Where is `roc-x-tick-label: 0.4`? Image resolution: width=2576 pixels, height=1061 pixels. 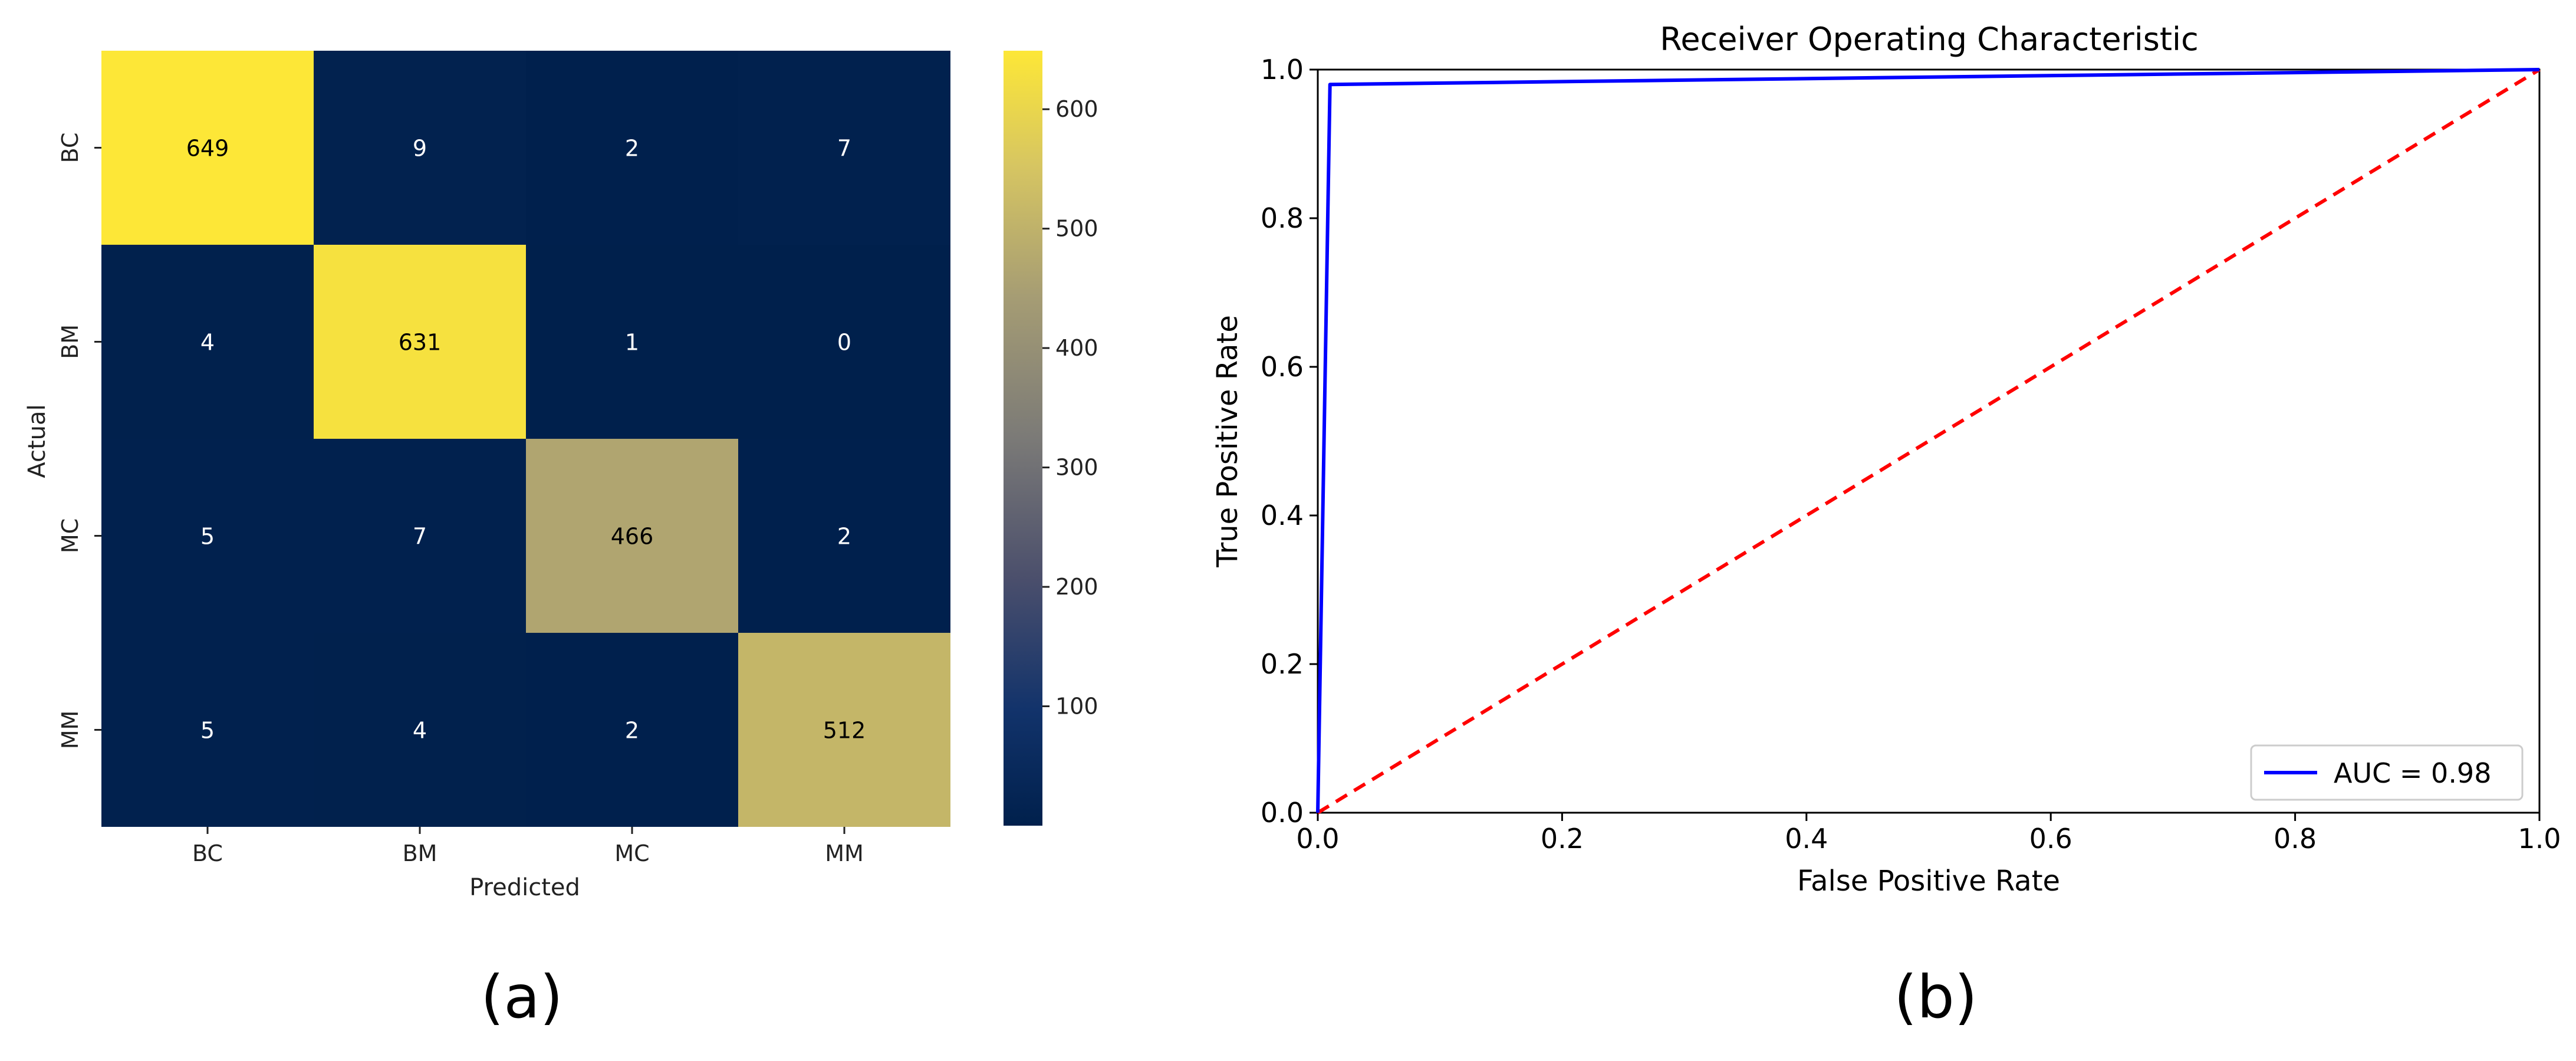
roc-x-tick-label: 0.4 is located at coordinates (1807, 839).